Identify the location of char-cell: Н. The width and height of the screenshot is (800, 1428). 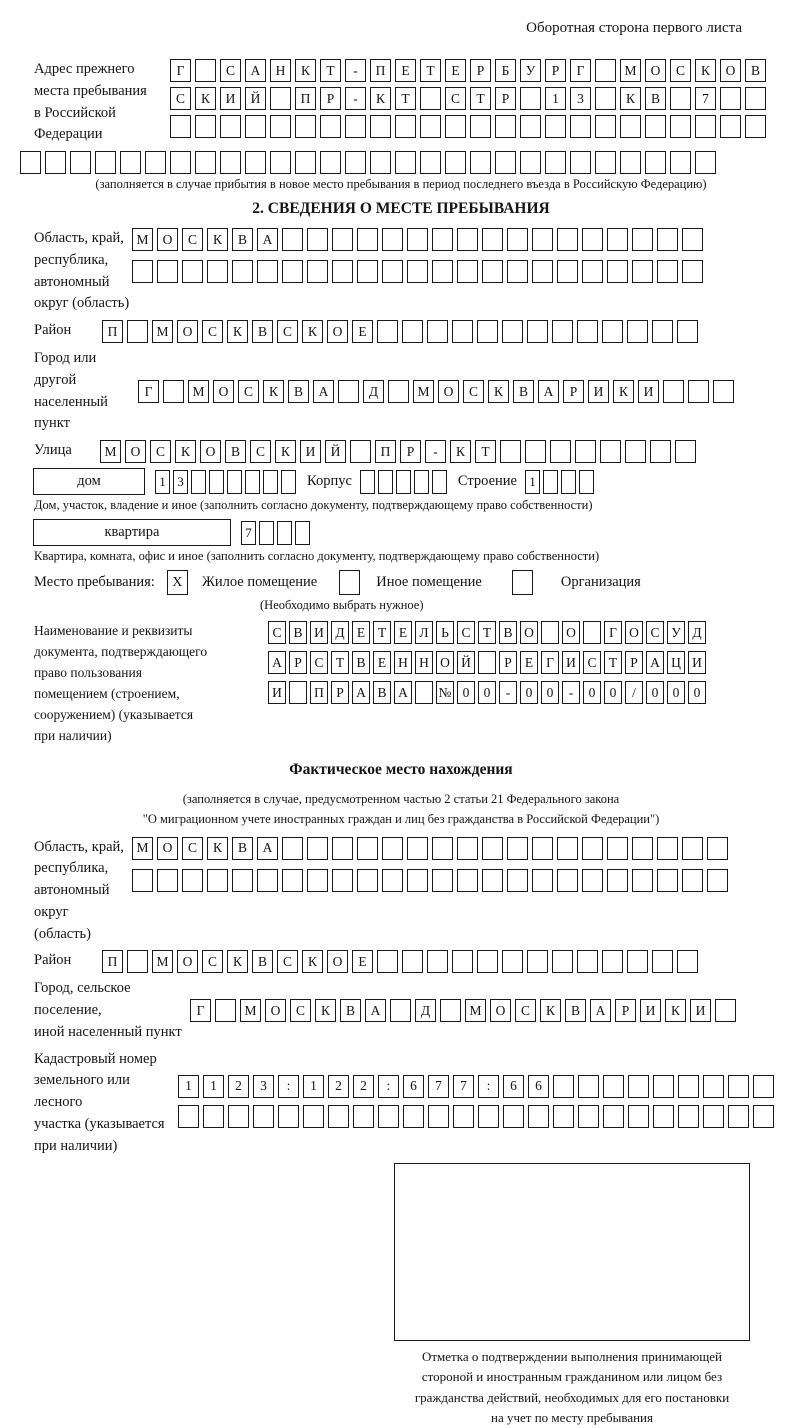
(280, 70).